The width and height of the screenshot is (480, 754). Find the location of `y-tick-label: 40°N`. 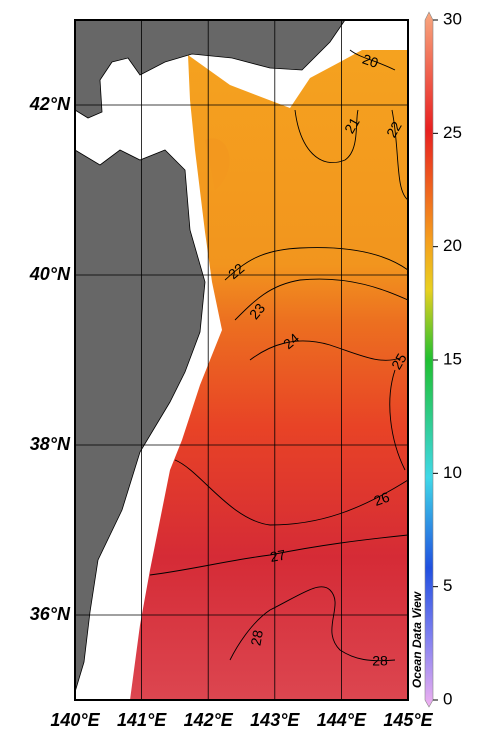

y-tick-label: 40°N is located at coordinates (50, 274).